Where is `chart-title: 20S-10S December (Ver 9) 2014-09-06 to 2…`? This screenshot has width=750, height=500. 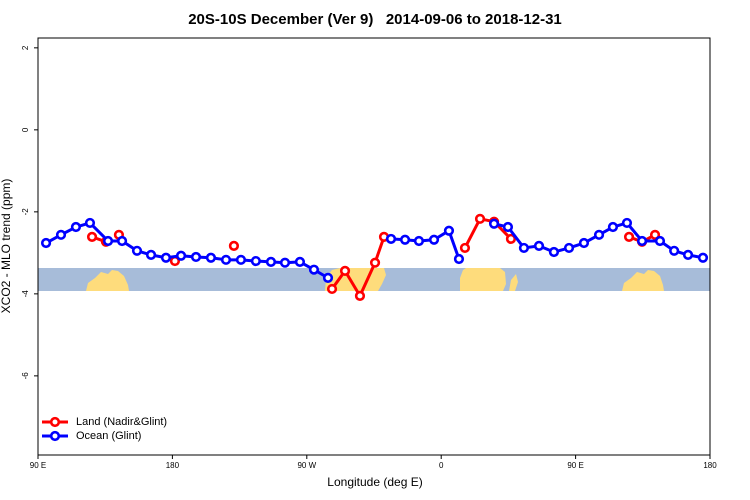
chart-title: 20S-10S December (Ver 9) 2014-09-06 to 2… is located at coordinates (375, 19).